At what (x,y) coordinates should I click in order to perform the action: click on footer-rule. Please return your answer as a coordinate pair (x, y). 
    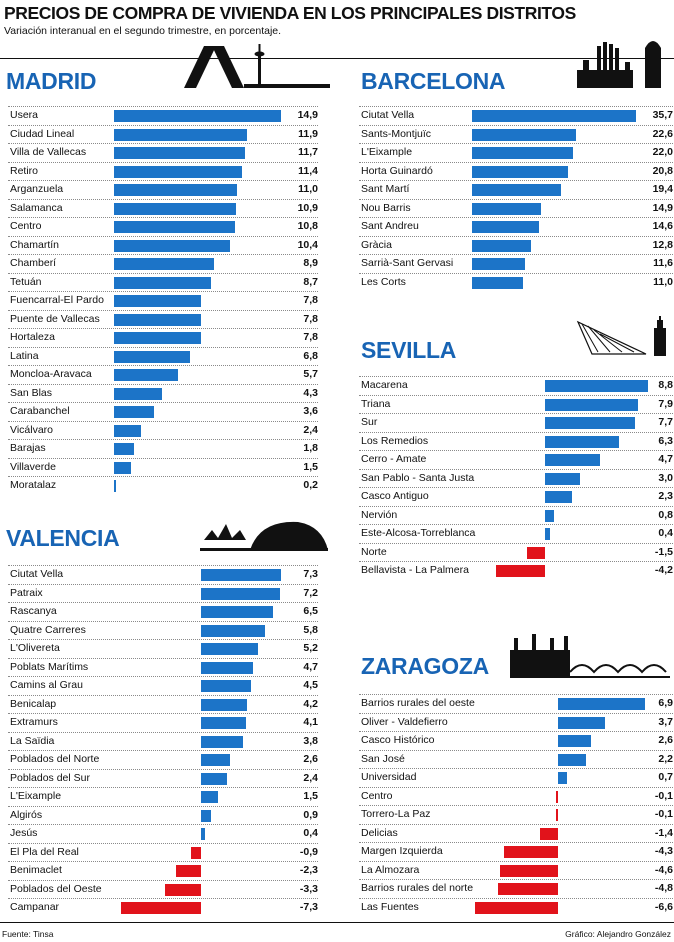
    Looking at the image, I should click on (337, 922).